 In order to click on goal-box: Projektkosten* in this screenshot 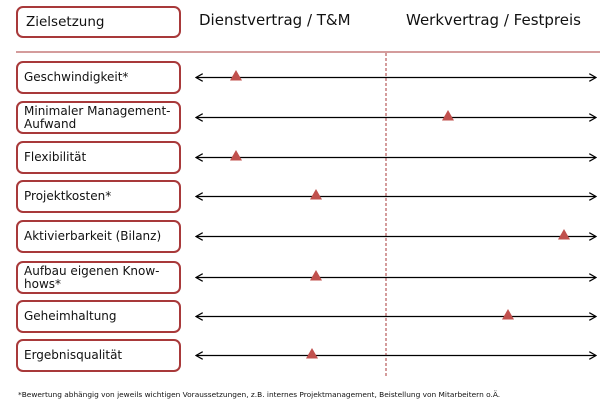, I will do `click(98, 196)`.